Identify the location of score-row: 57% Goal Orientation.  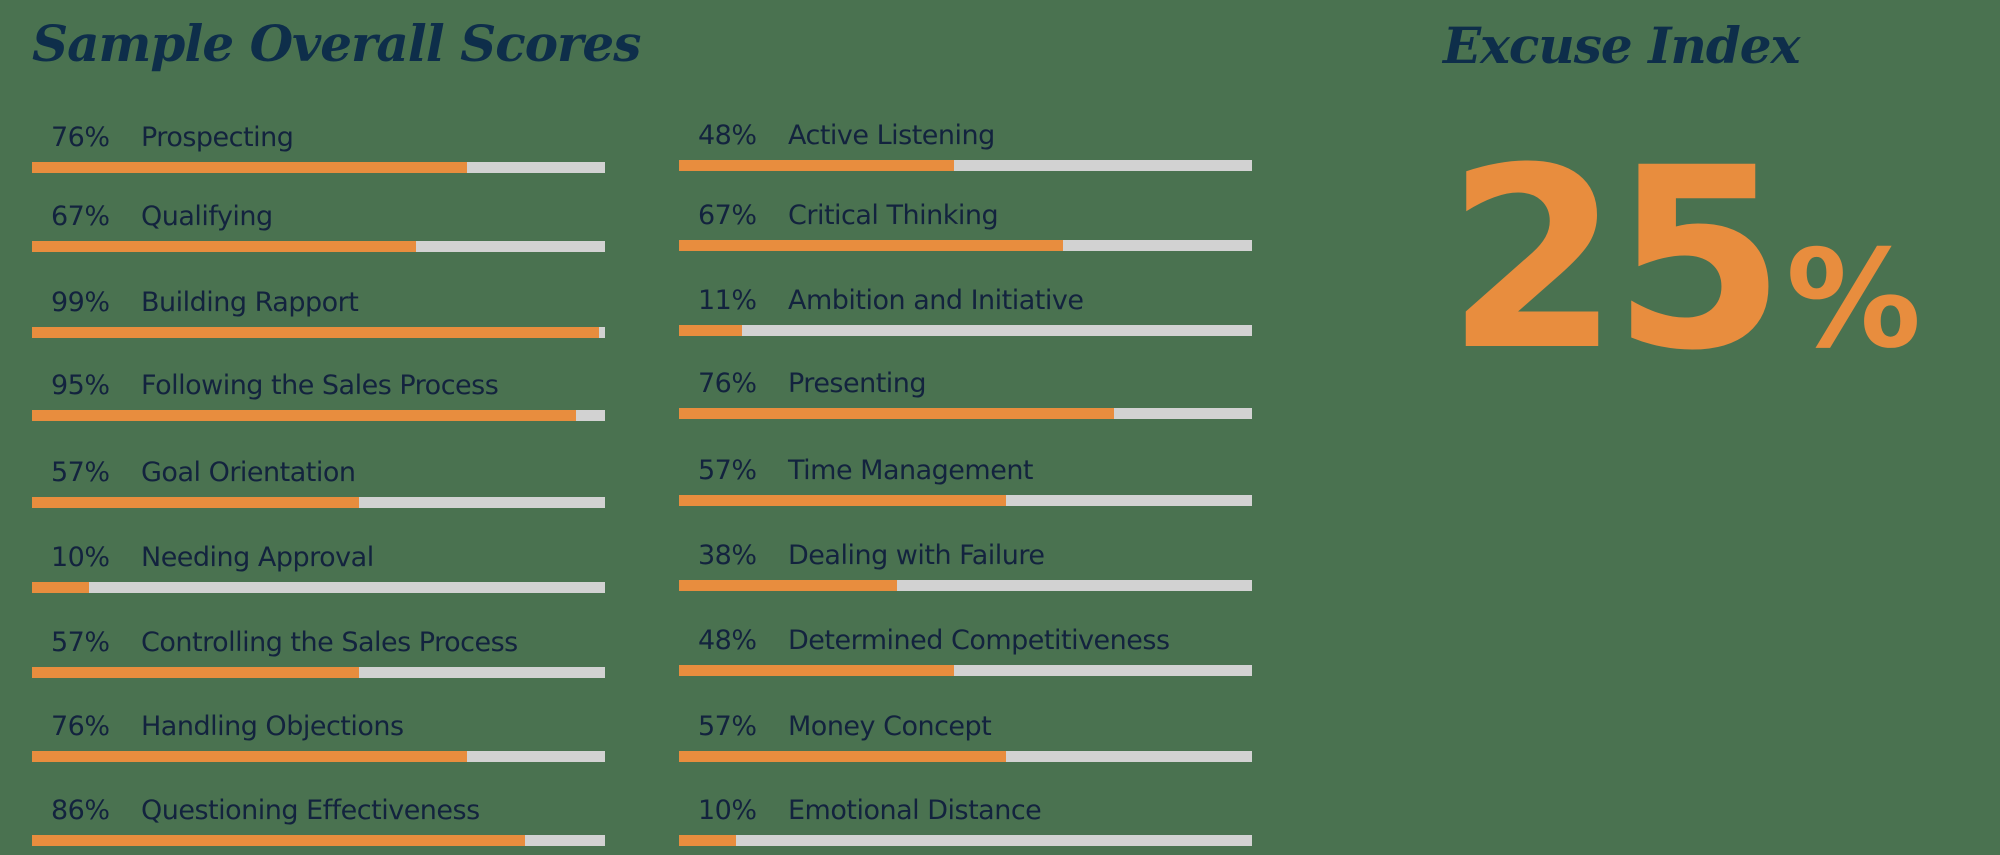
(318, 487).